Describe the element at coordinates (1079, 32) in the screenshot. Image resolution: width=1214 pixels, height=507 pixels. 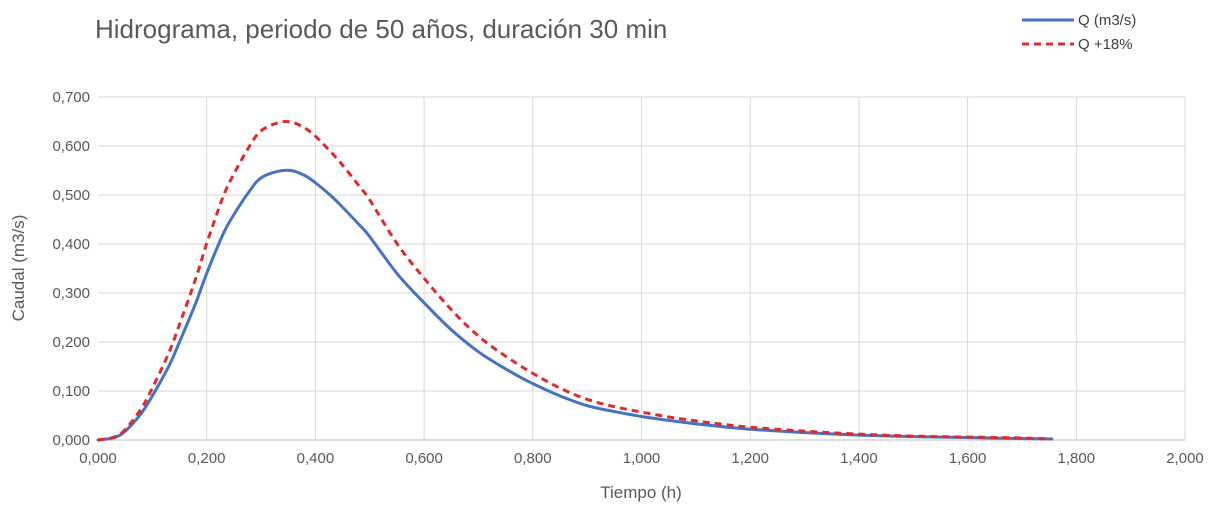
I see `legend: Q (m3/s) Q +18%` at that location.